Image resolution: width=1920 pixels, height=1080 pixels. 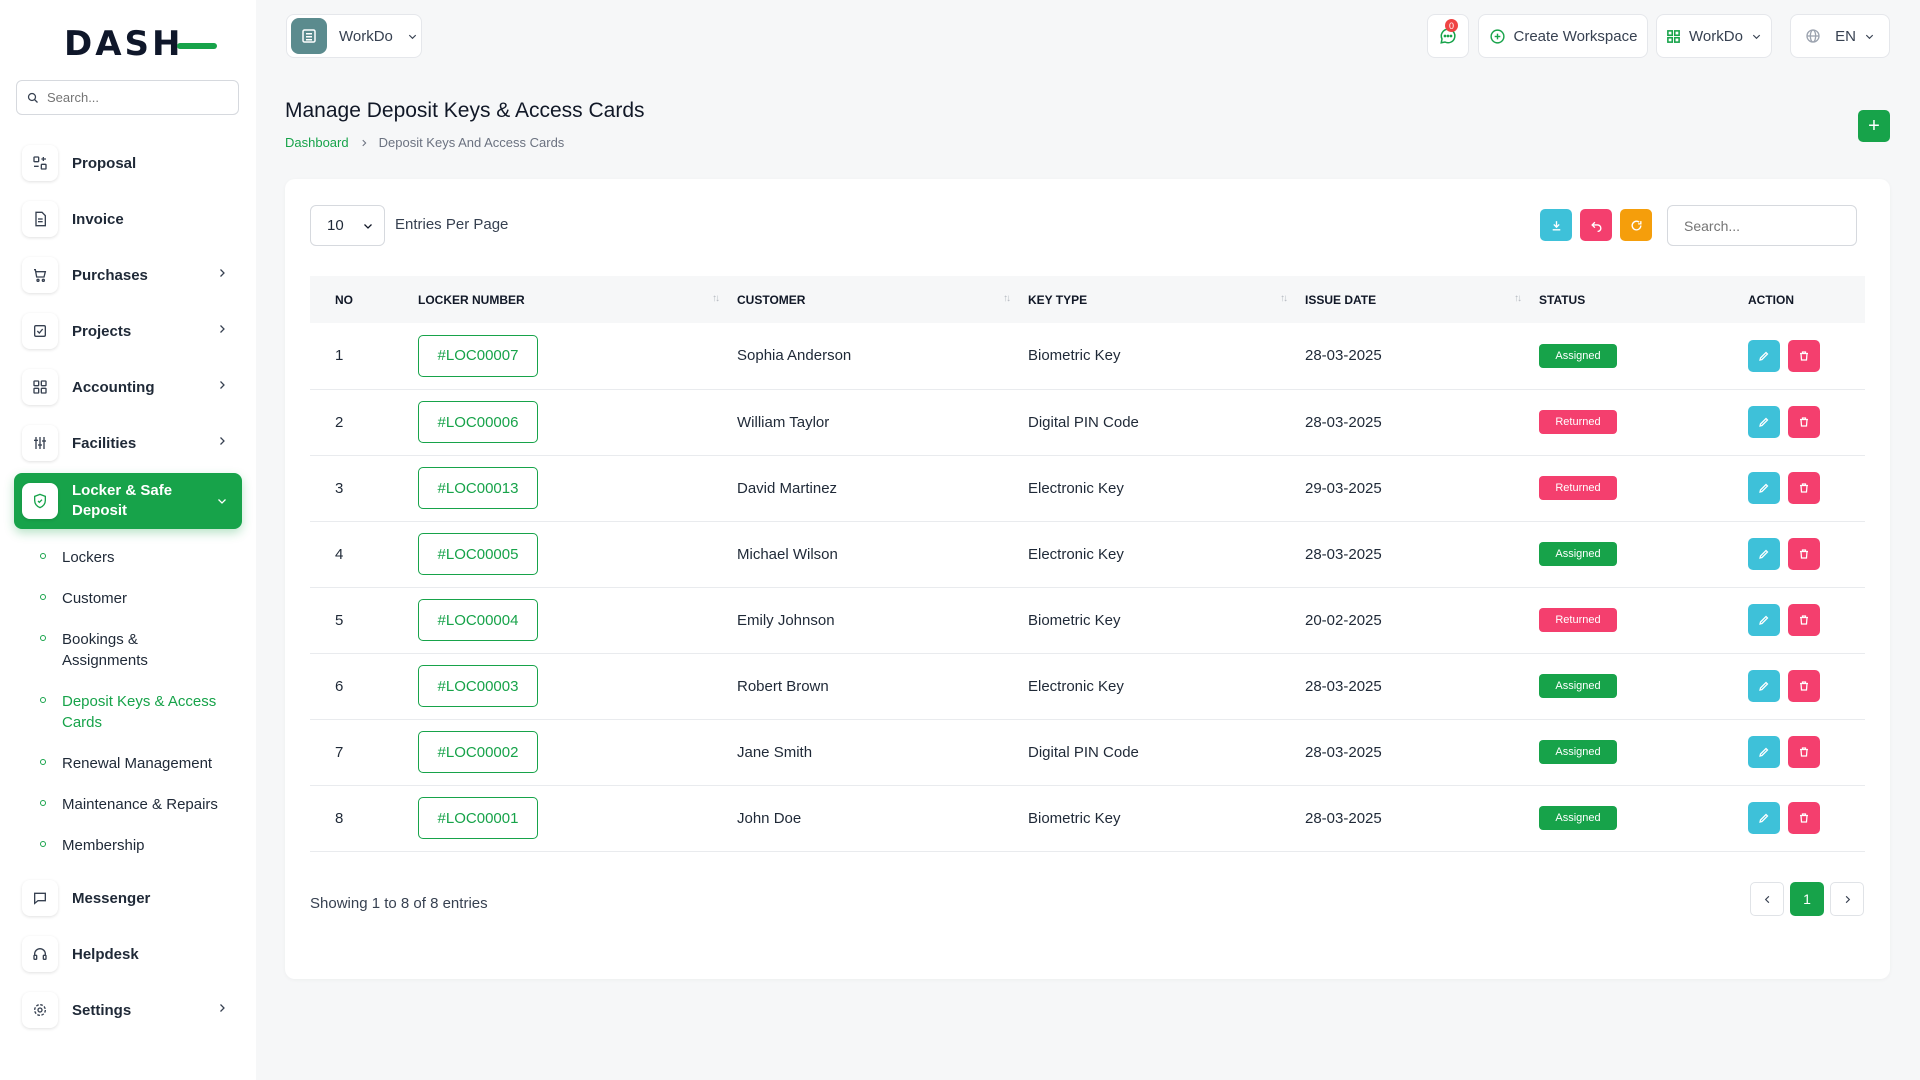 I want to click on undo-button, so click(x=1596, y=225).